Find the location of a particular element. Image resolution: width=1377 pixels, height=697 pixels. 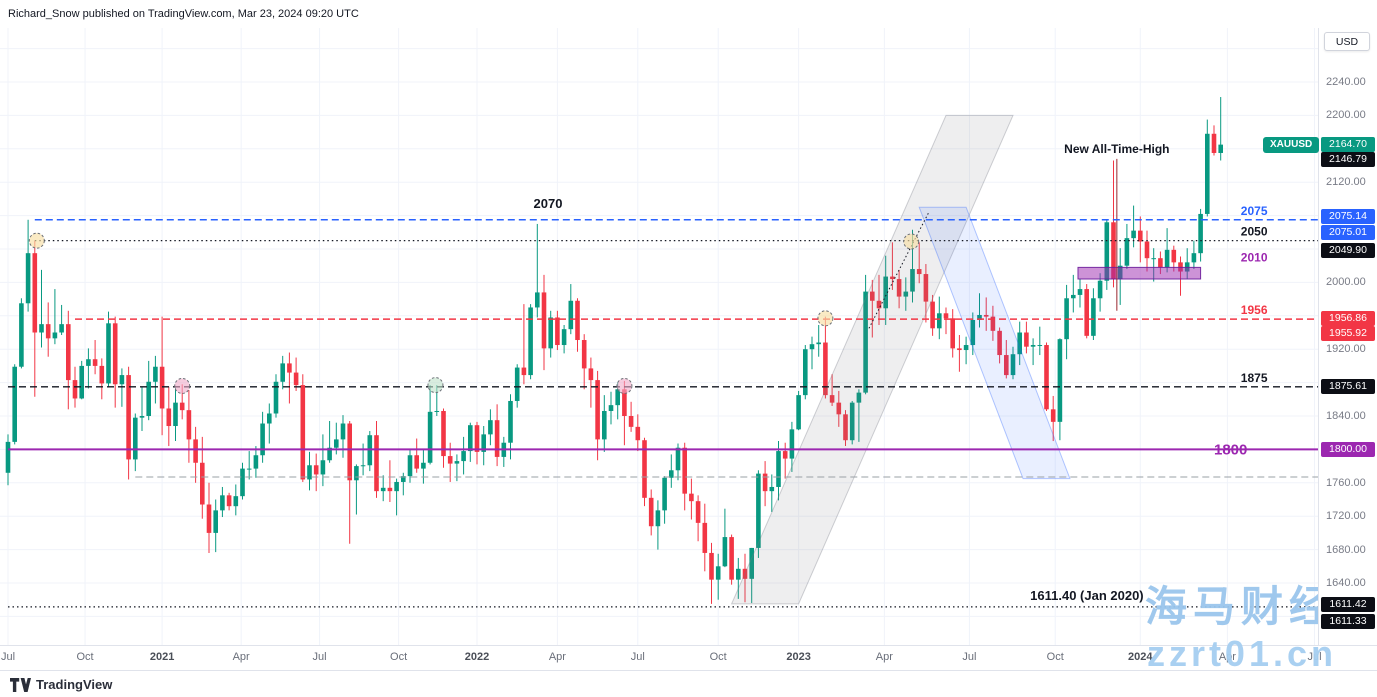

price-tick-label: 2200.00 is located at coordinates (1346, 115).